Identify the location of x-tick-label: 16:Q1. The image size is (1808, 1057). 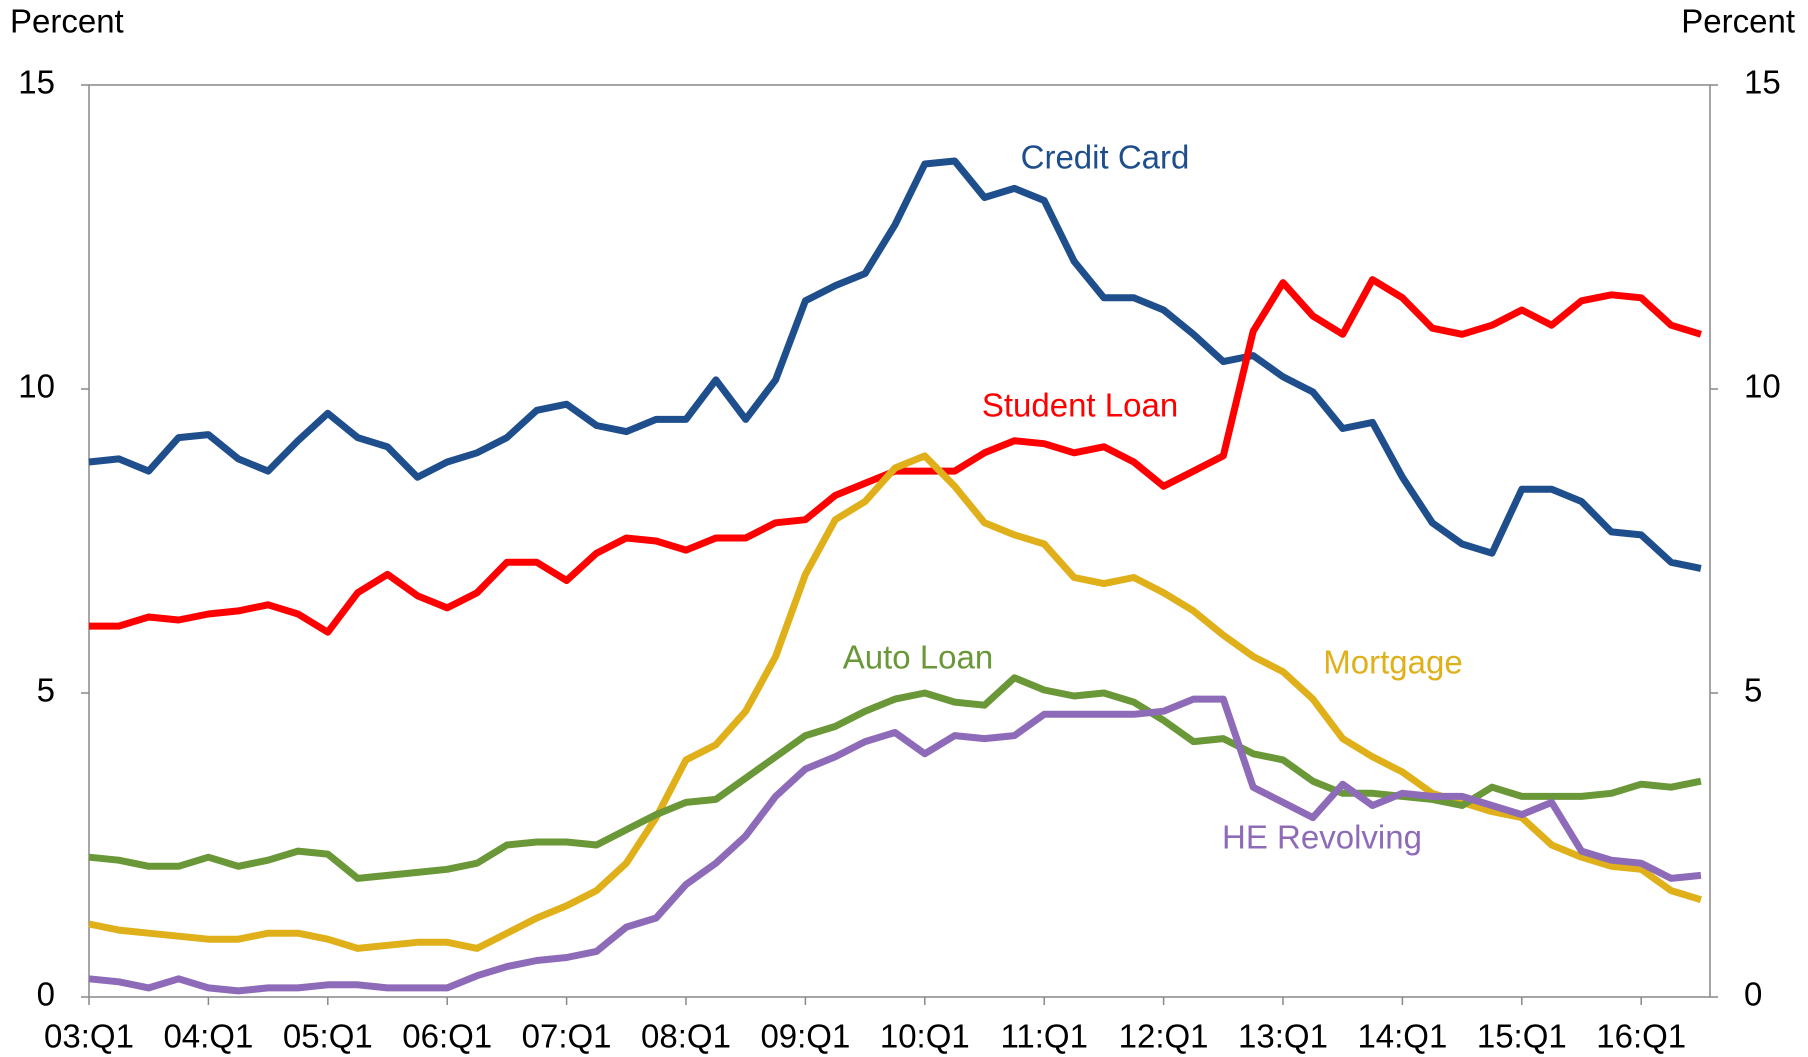
(1641, 1036).